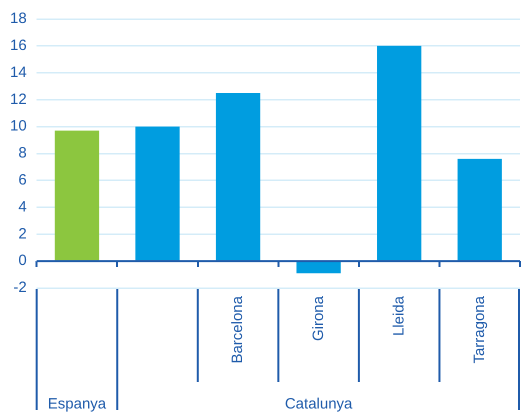 The height and width of the screenshot is (412, 522). Describe the element at coordinates (399, 315) in the screenshot. I see `x-tick-label: Lleida` at that location.